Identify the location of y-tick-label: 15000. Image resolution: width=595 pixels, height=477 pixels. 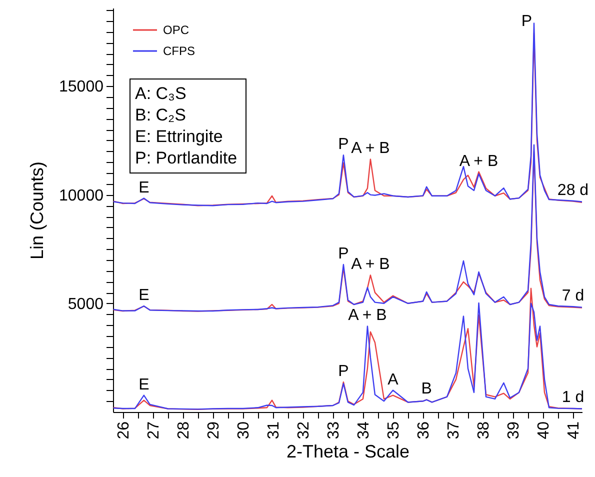
(81, 87).